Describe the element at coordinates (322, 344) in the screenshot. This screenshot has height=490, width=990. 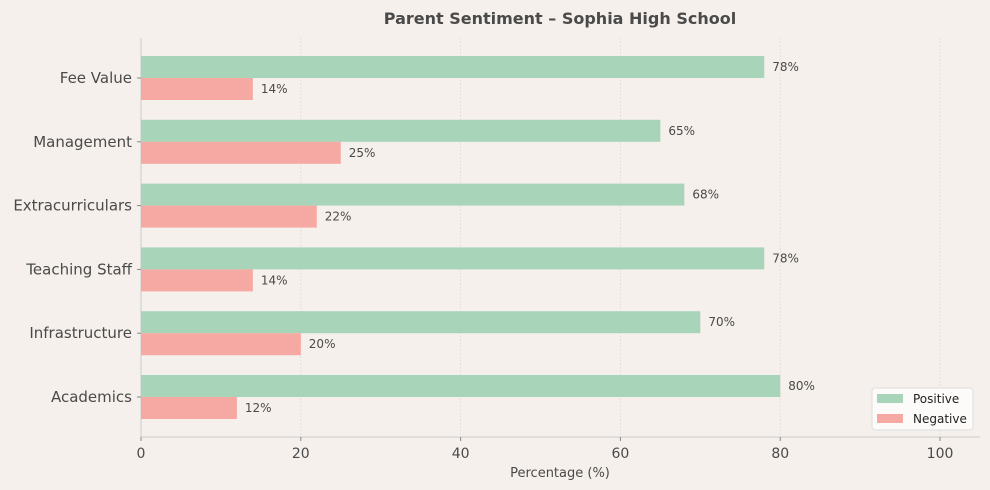
I see `data-label: 20%` at that location.